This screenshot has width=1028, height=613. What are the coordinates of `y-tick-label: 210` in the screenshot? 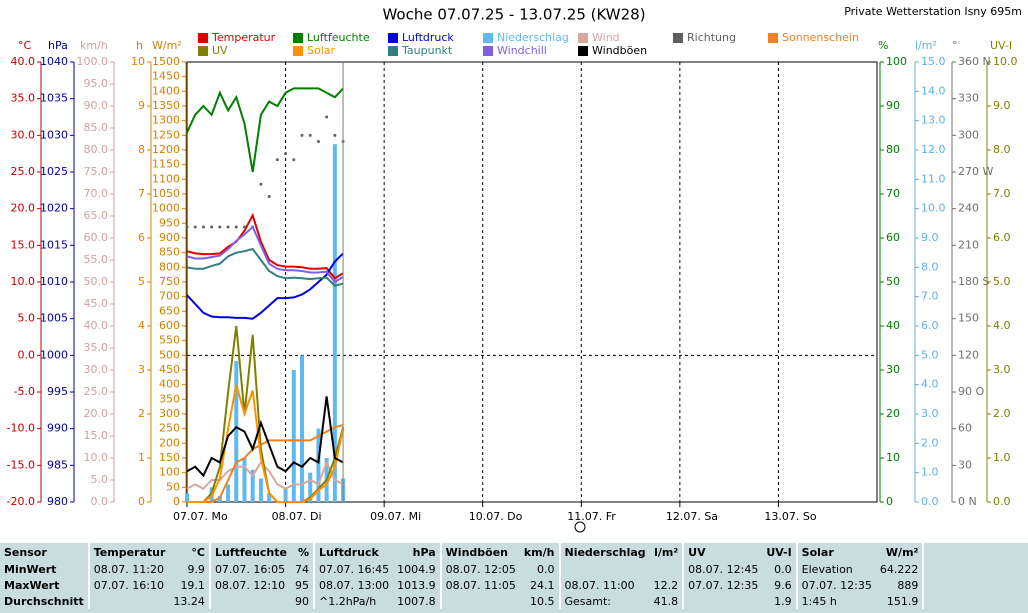 It's located at (968, 244).